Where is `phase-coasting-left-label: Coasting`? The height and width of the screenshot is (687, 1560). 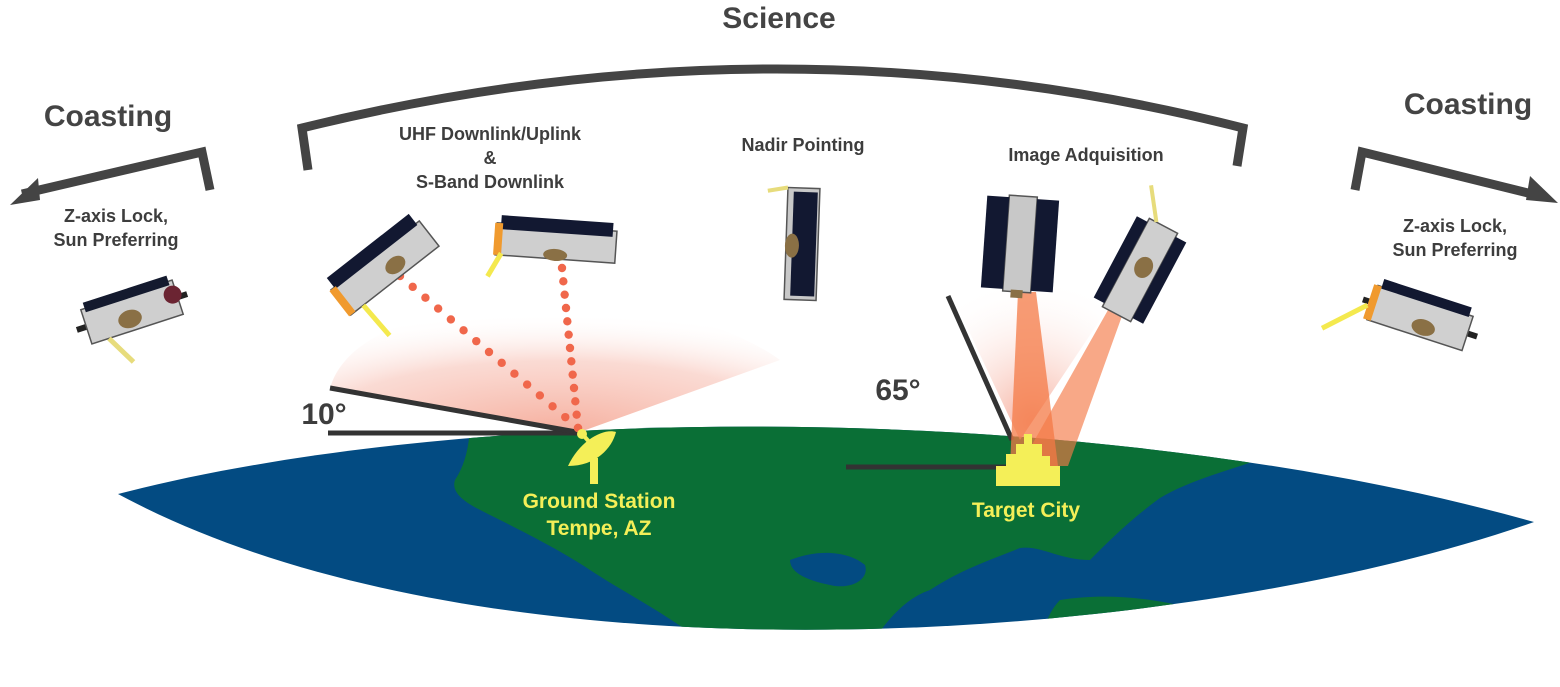
phase-coasting-left-label: Coasting is located at coordinates (108, 116).